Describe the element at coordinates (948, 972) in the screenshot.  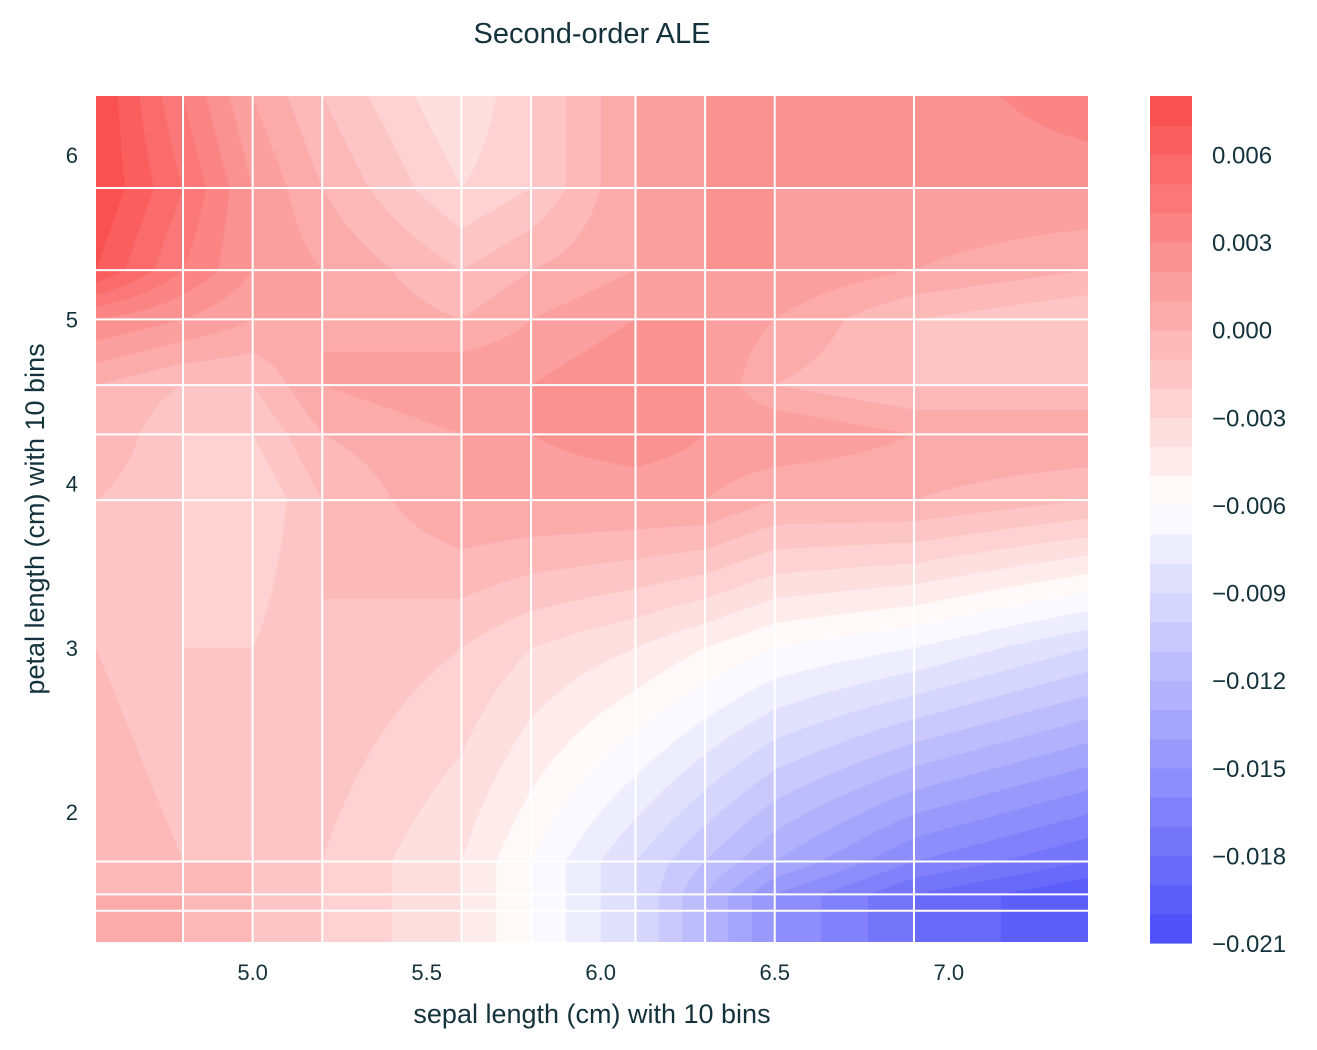
I see `x-tick-label: 7.0` at that location.